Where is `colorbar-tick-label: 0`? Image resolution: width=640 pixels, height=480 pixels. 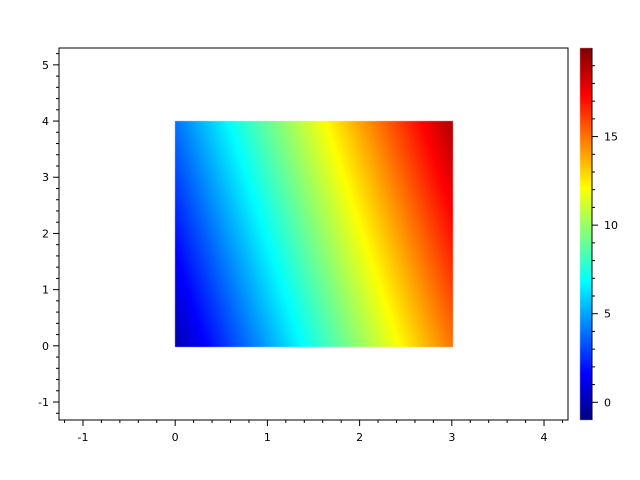
colorbar-tick-label: 0 is located at coordinates (607, 402).